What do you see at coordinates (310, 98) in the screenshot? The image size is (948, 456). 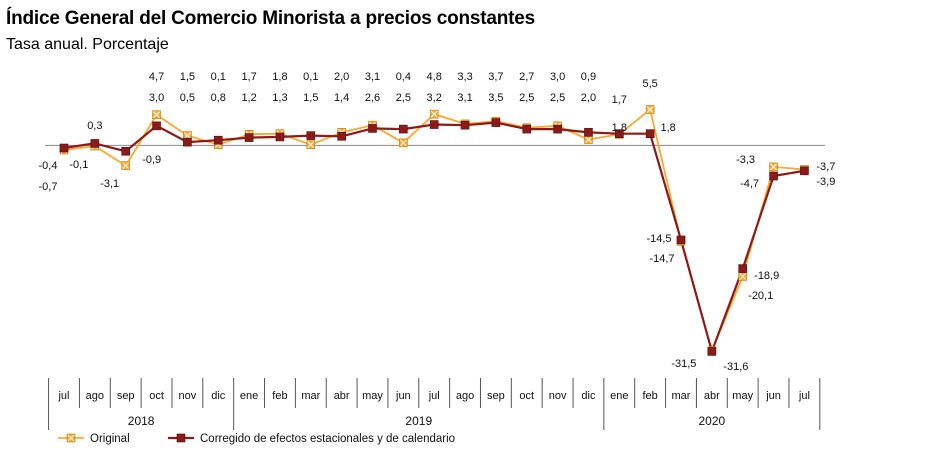 I see `data-label-corregido: 1,5` at bounding box center [310, 98].